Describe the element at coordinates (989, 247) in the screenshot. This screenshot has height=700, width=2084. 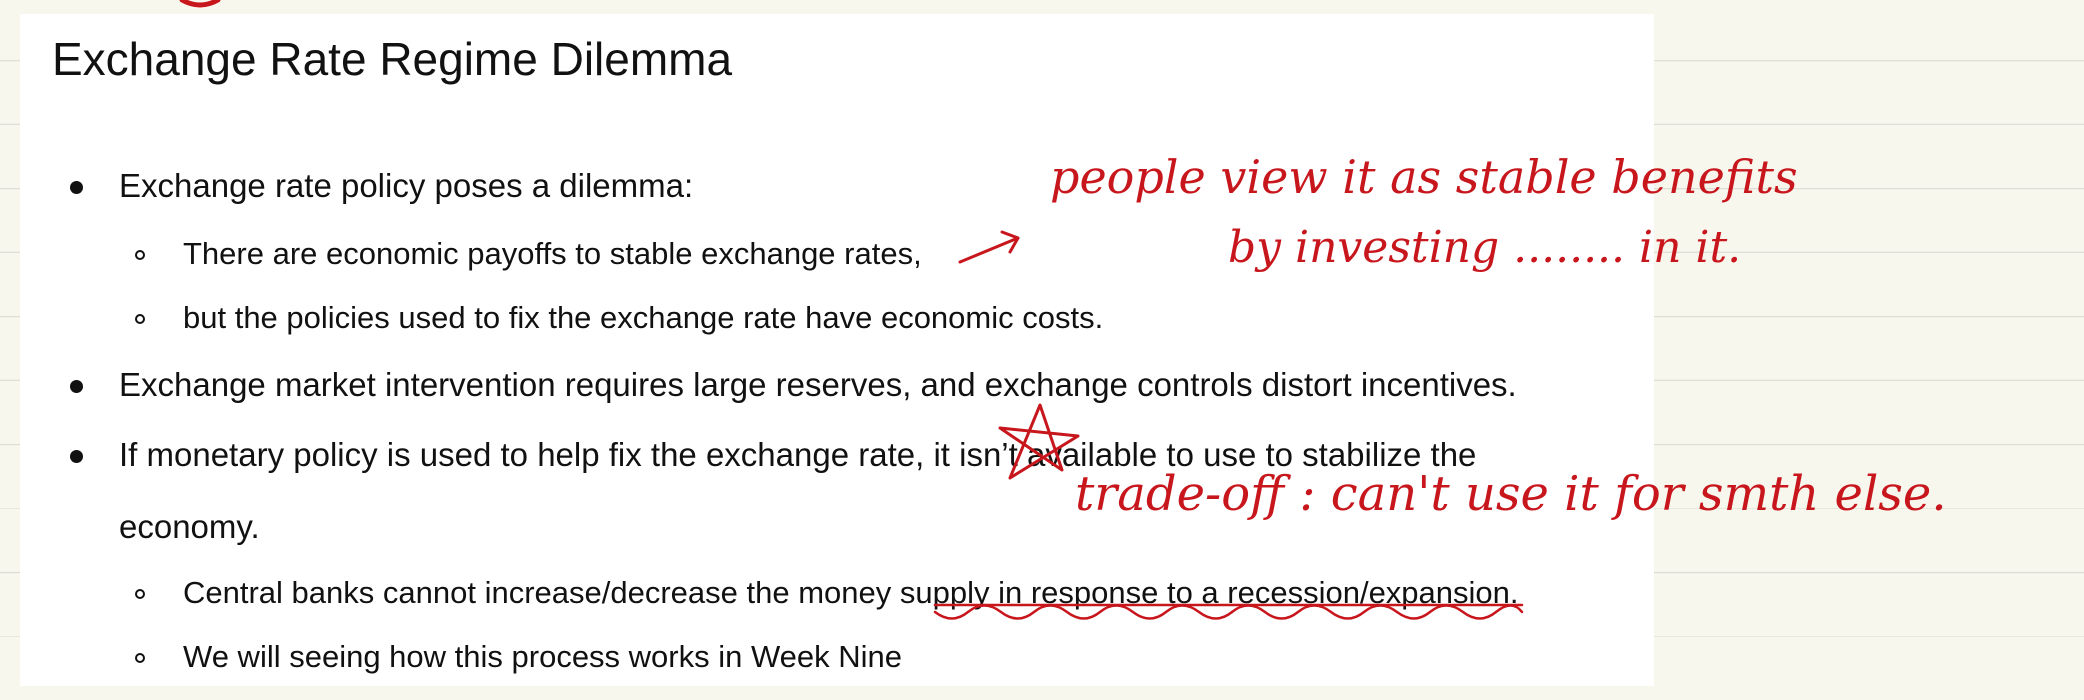
I see `arrow-icon` at that location.